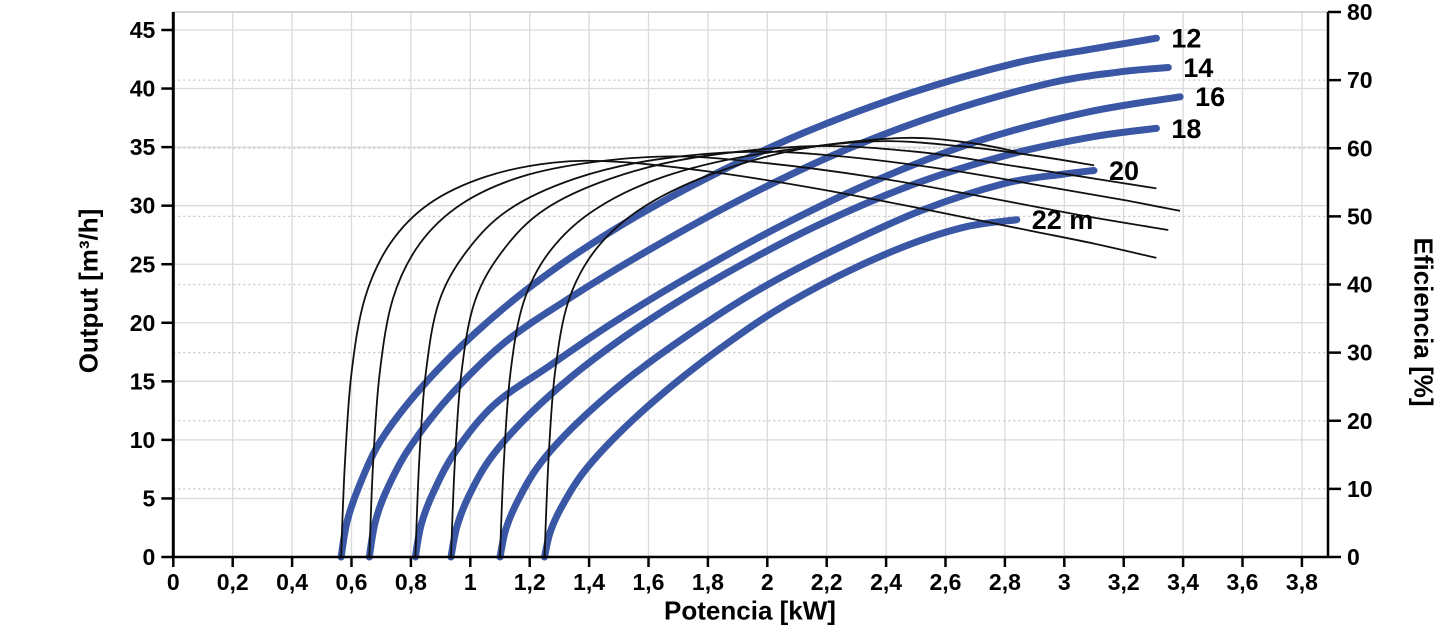  What do you see at coordinates (143, 381) in the screenshot?
I see `left-tick-label: 15` at bounding box center [143, 381].